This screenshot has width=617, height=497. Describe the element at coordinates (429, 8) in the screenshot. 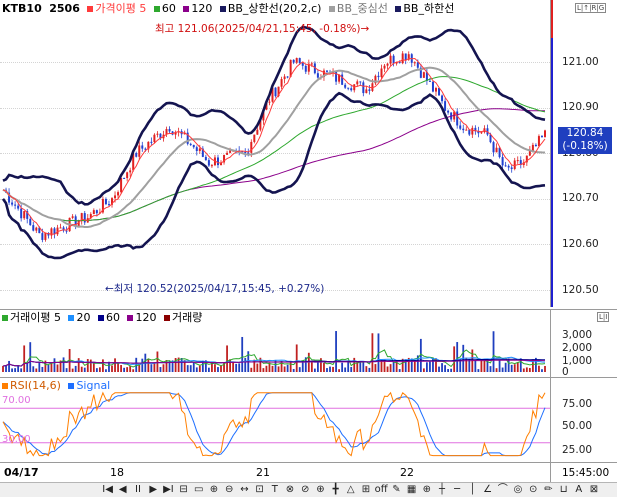

I see `bb-lower-label: BB_하한선` at that location.